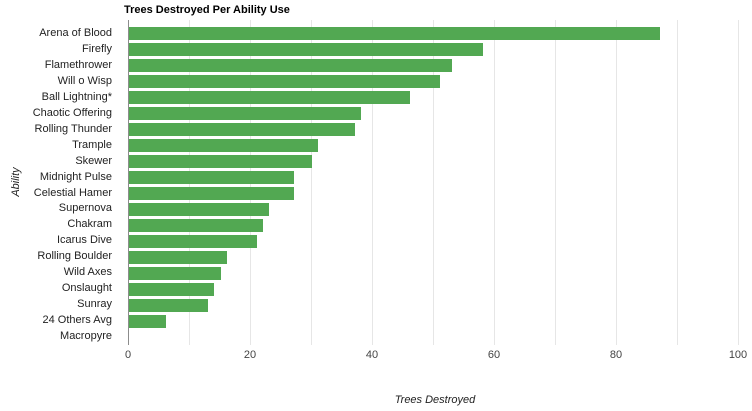  What do you see at coordinates (738, 355) in the screenshot?
I see `x-tick-label: 100` at bounding box center [738, 355].